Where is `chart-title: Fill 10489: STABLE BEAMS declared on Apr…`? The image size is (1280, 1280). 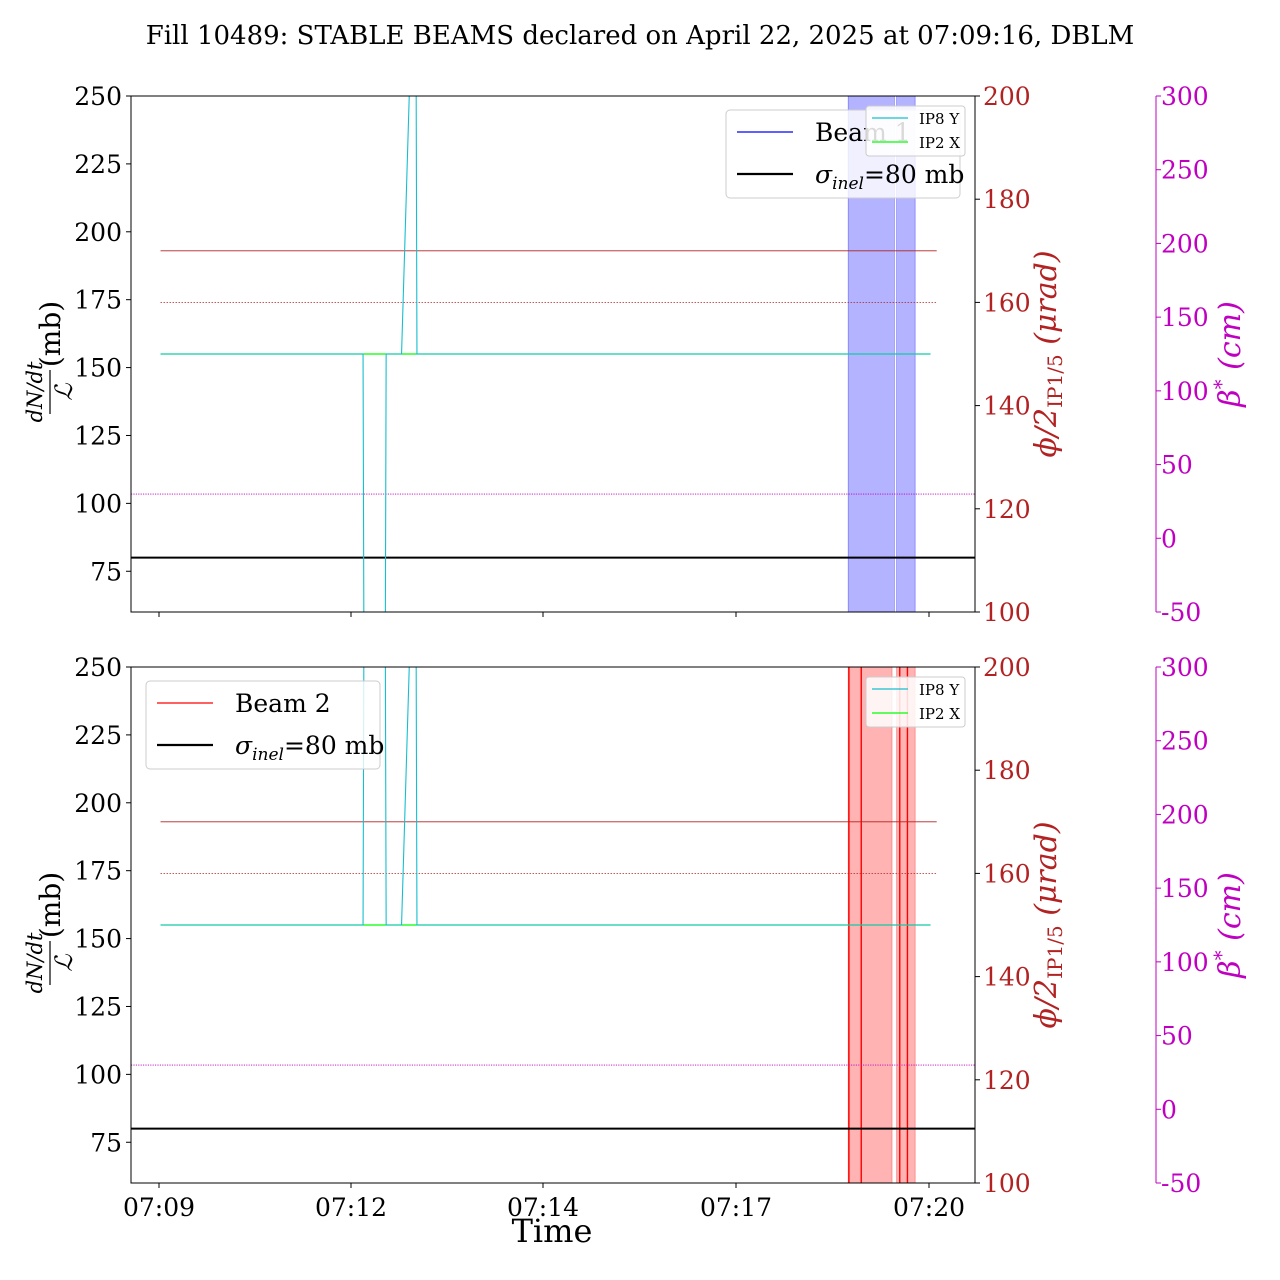 chart-title: Fill 10489: STABLE BEAMS declared on Apr… is located at coordinates (640, 36).